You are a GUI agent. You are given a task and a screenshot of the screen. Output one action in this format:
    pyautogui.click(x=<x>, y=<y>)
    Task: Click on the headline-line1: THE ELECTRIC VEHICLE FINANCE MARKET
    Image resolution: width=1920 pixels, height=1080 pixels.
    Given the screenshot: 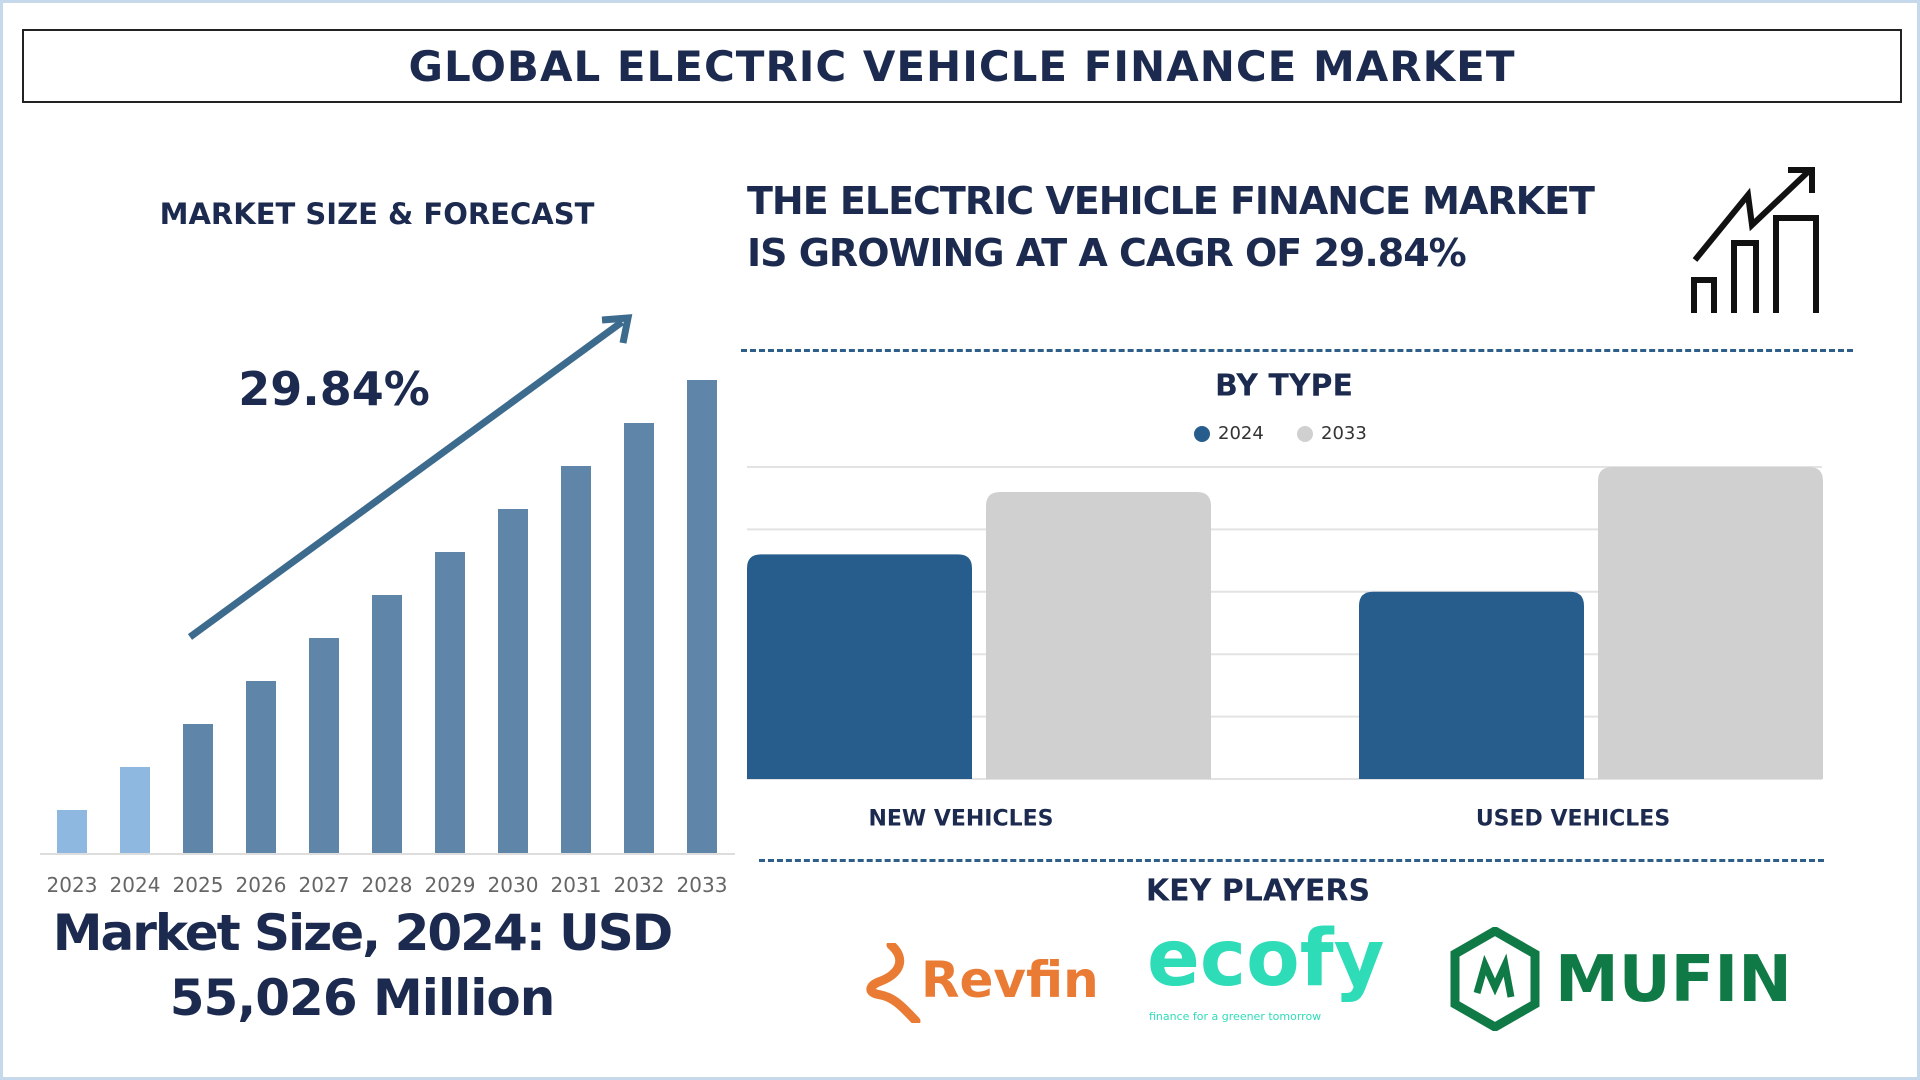 What is the action you would take?
    pyautogui.click(x=1171, y=201)
    